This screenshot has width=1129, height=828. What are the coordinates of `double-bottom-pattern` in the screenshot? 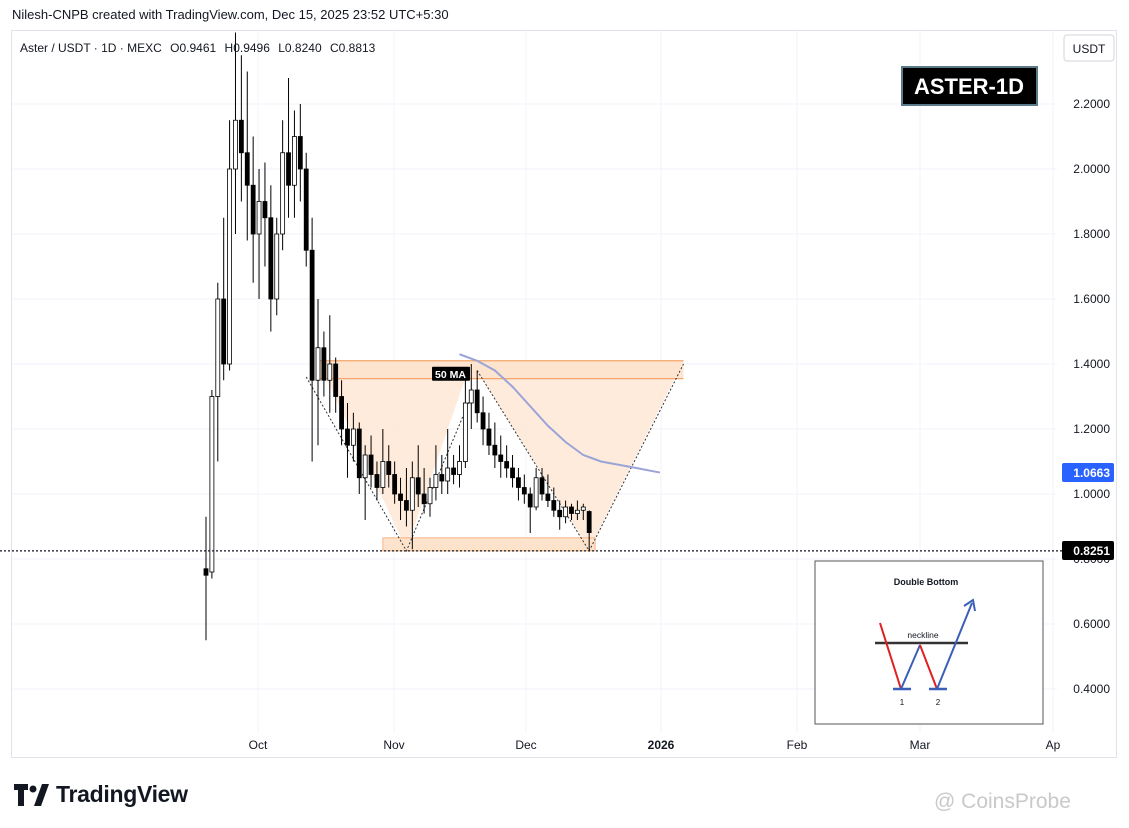 It's located at (494, 456).